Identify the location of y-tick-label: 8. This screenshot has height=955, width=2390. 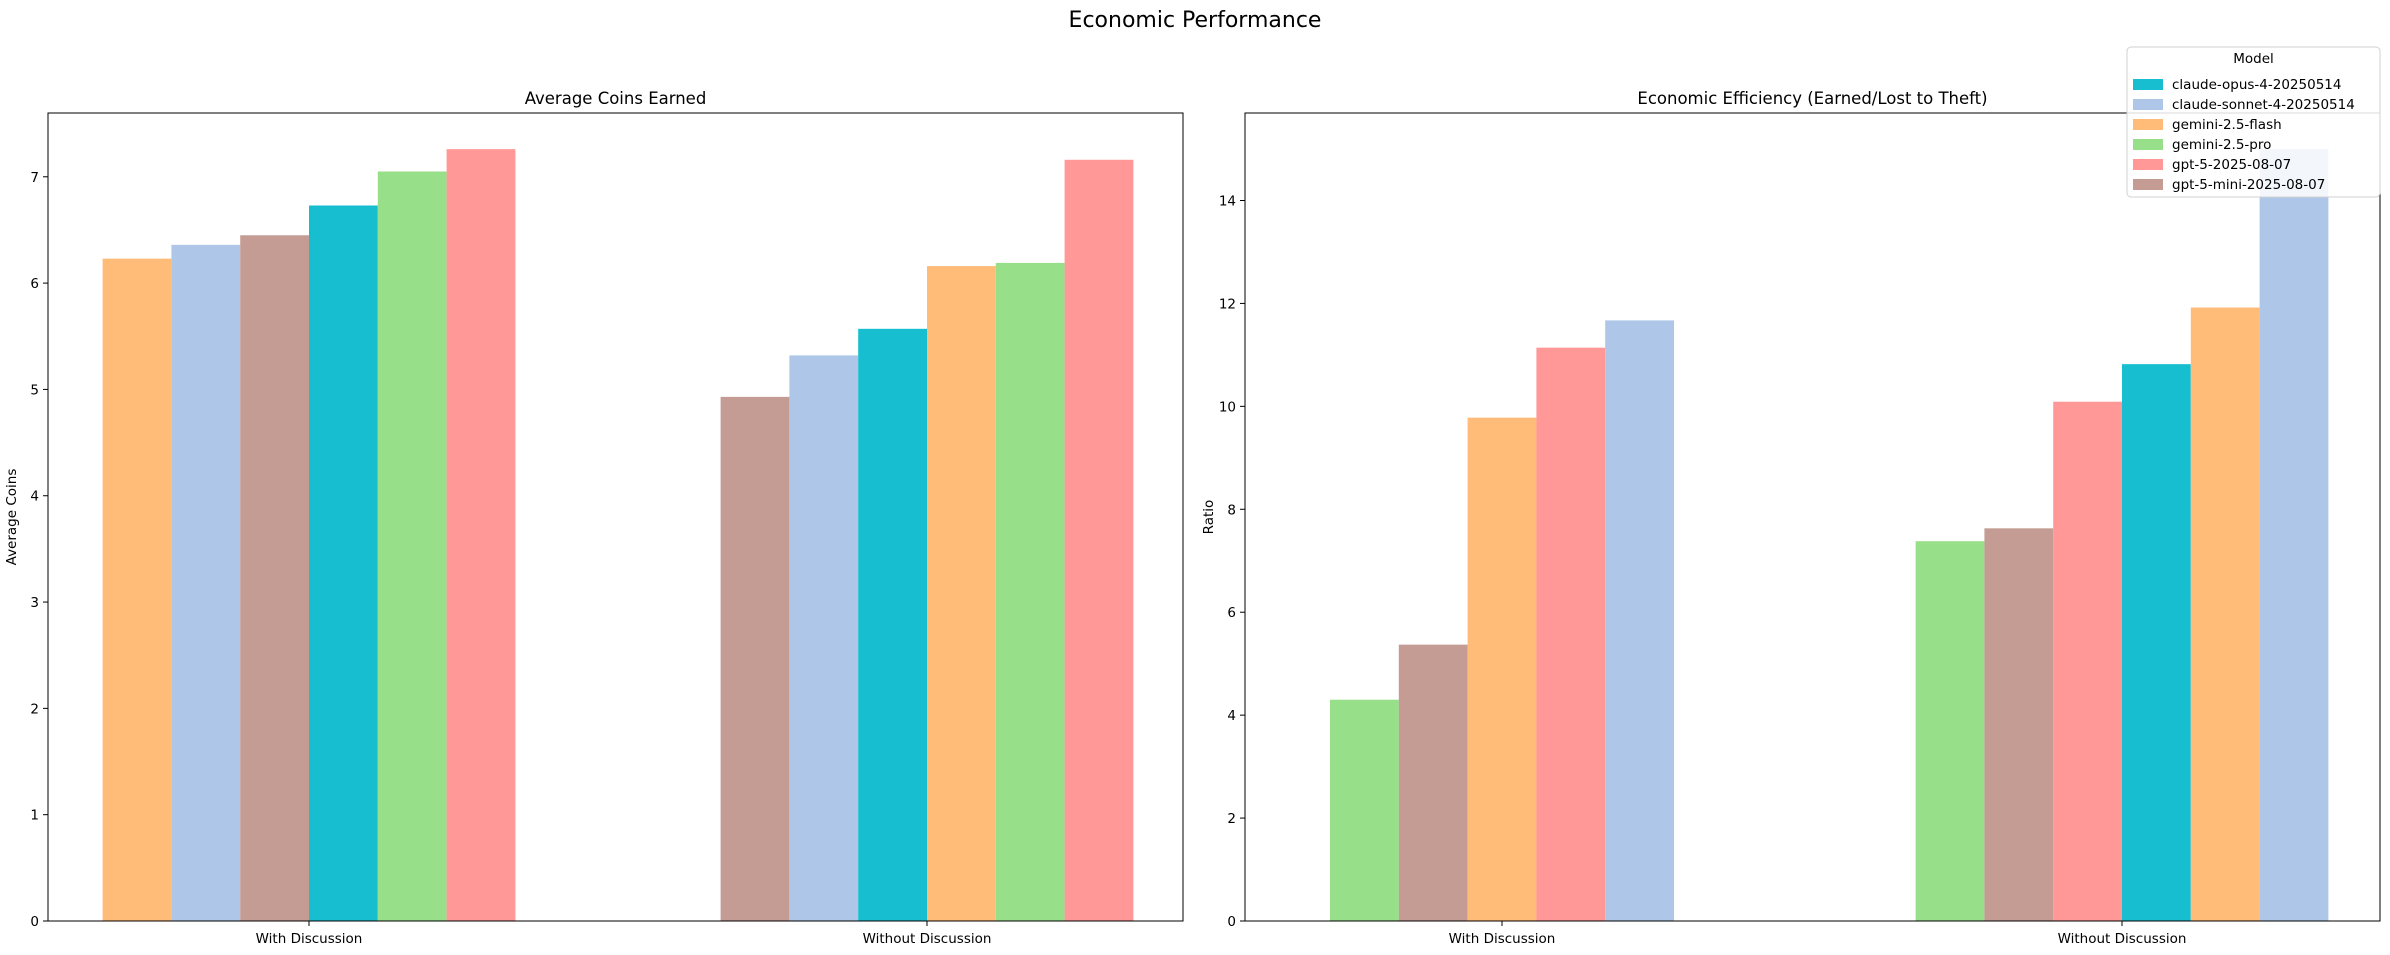
(1231, 510).